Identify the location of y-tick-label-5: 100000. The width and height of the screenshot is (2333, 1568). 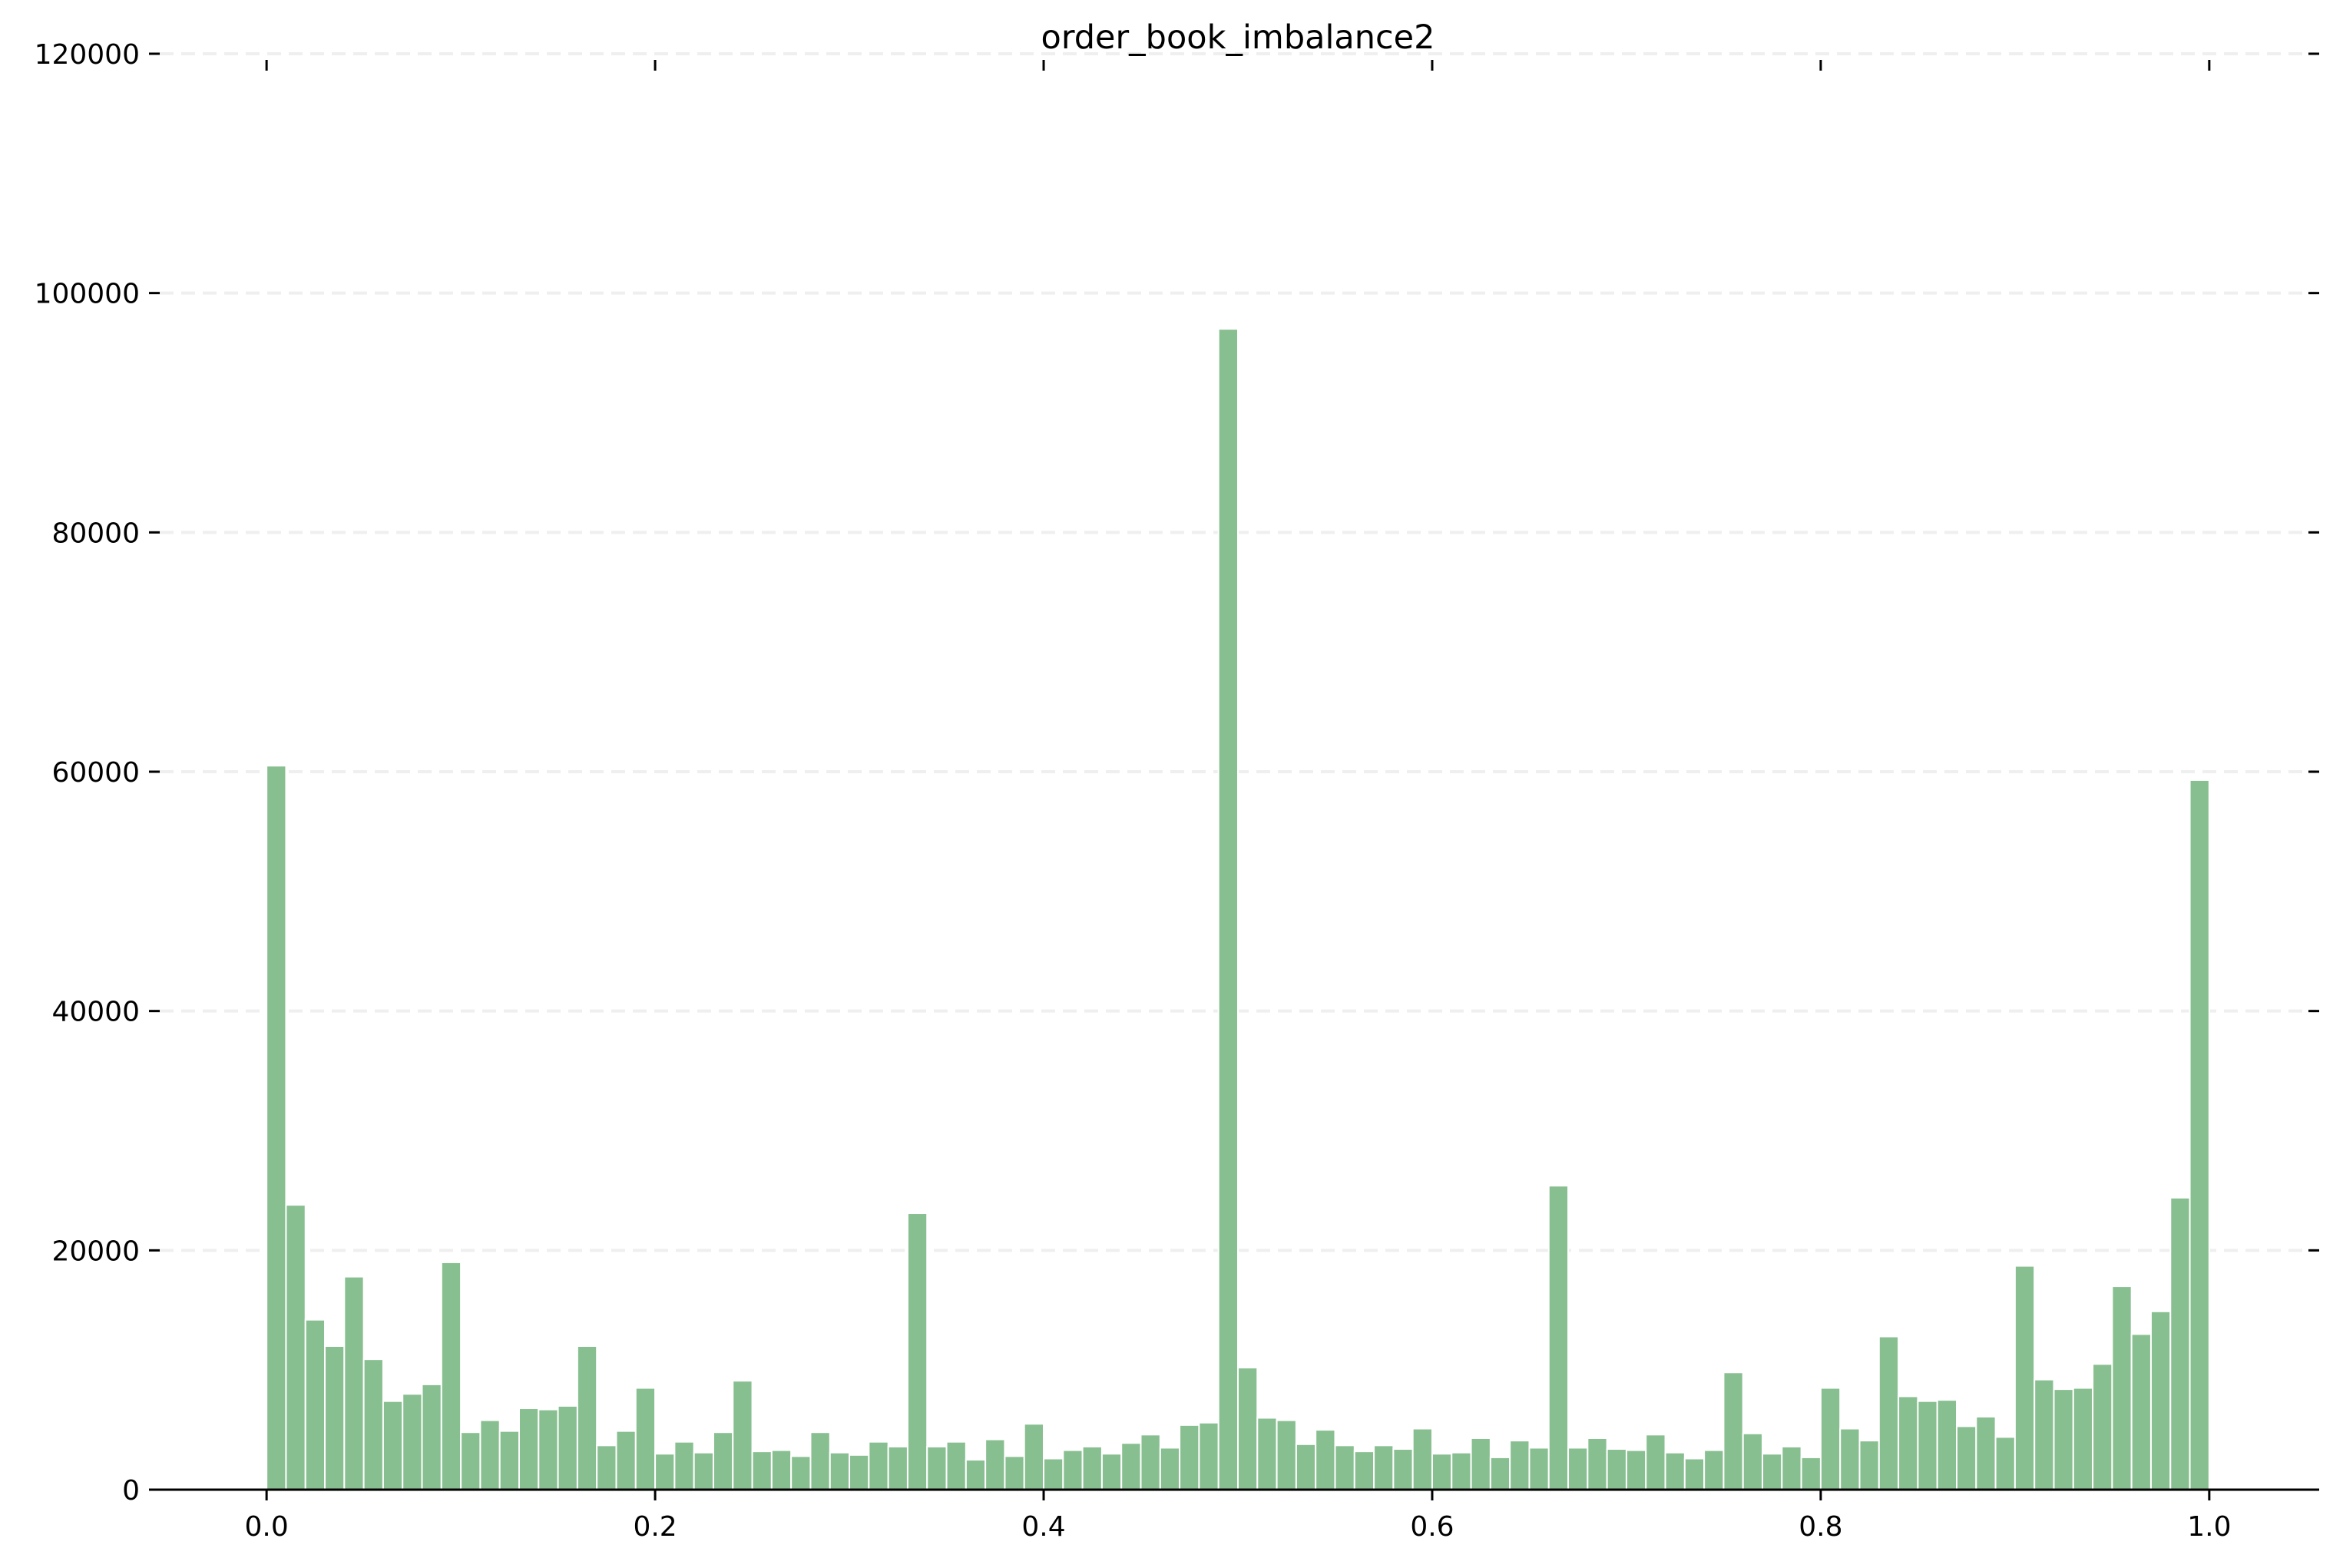
(87, 294).